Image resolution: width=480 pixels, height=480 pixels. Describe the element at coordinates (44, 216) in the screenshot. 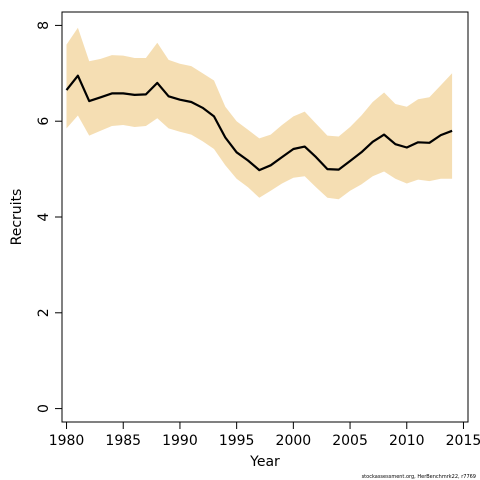

I see `y-tick-label-4: 4` at that location.